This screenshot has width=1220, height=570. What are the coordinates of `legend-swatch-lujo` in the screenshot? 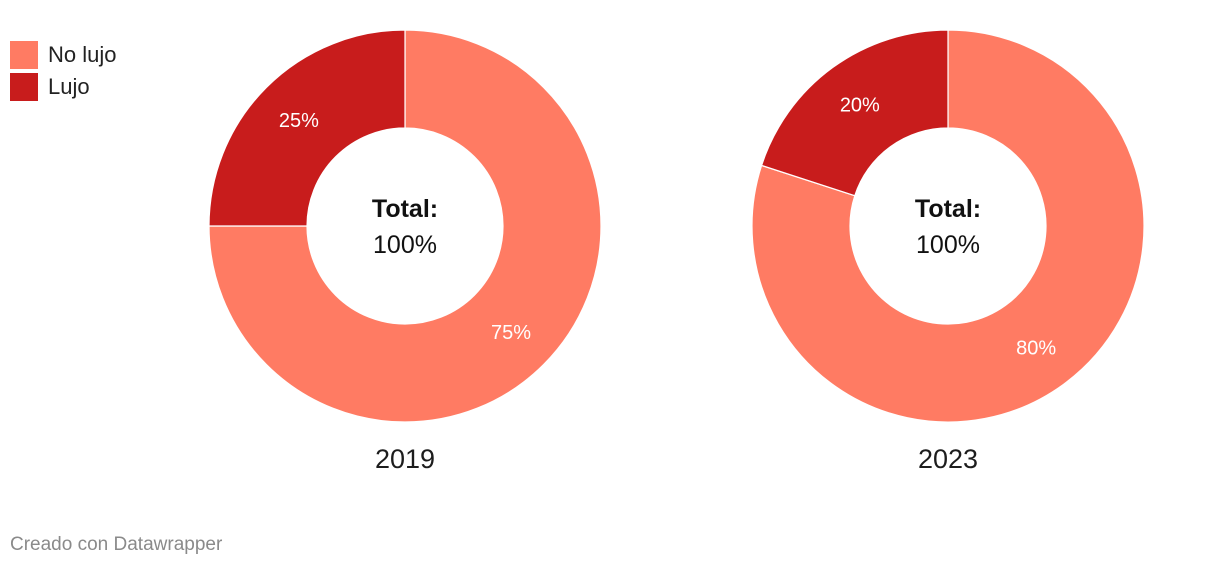 It's located at (24, 87).